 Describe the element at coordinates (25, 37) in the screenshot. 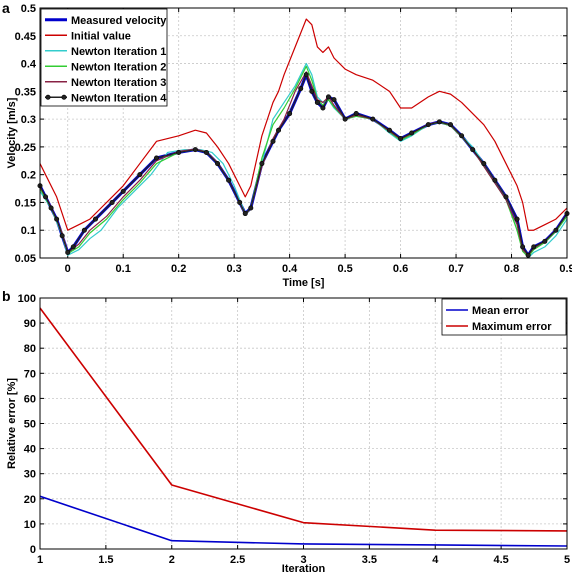

I see `y-tick-label: 0.45` at that location.